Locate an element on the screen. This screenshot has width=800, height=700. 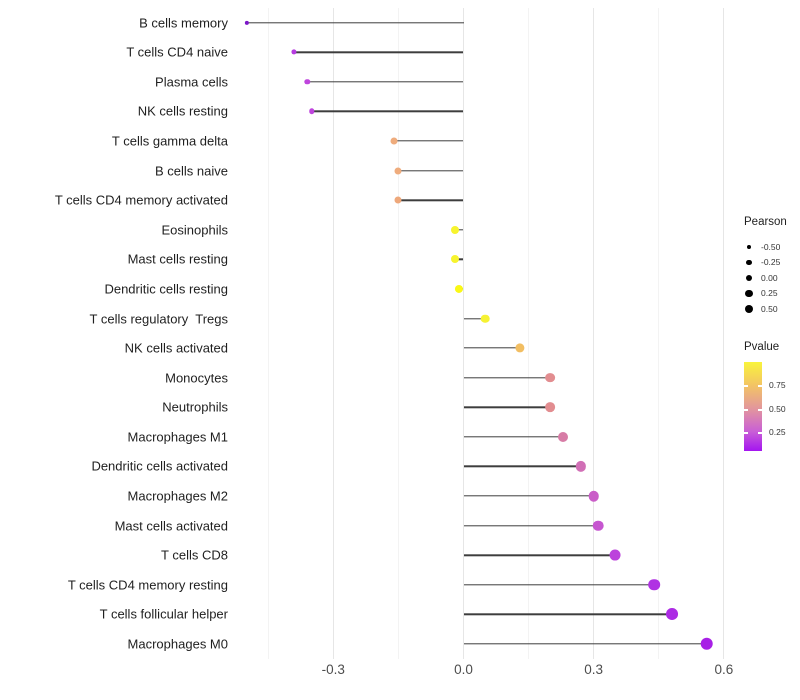
pearson-legend-items: -0.50 -0.25 0.00 0.25 0.50 is located at coordinates (765, 278).